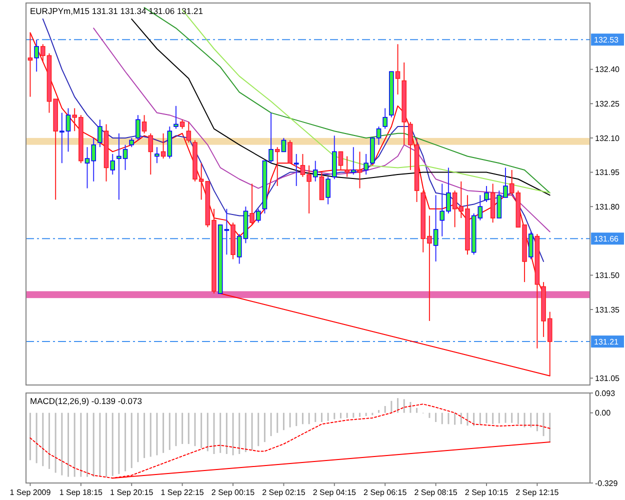 The height and width of the screenshot is (500, 625). What do you see at coordinates (607, 378) in the screenshot?
I see `y-tick-label: 131.05` at bounding box center [607, 378].